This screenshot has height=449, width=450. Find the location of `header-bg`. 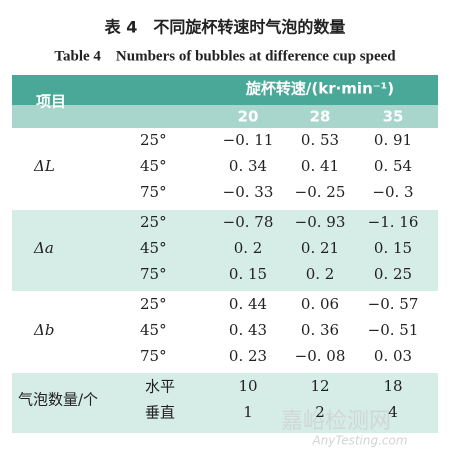

header-bg is located at coordinates (225, 90).